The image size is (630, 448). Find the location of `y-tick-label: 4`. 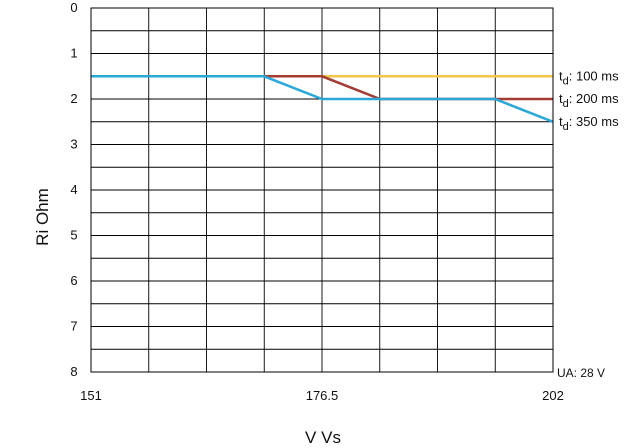

y-tick-label: 4 is located at coordinates (73, 189).